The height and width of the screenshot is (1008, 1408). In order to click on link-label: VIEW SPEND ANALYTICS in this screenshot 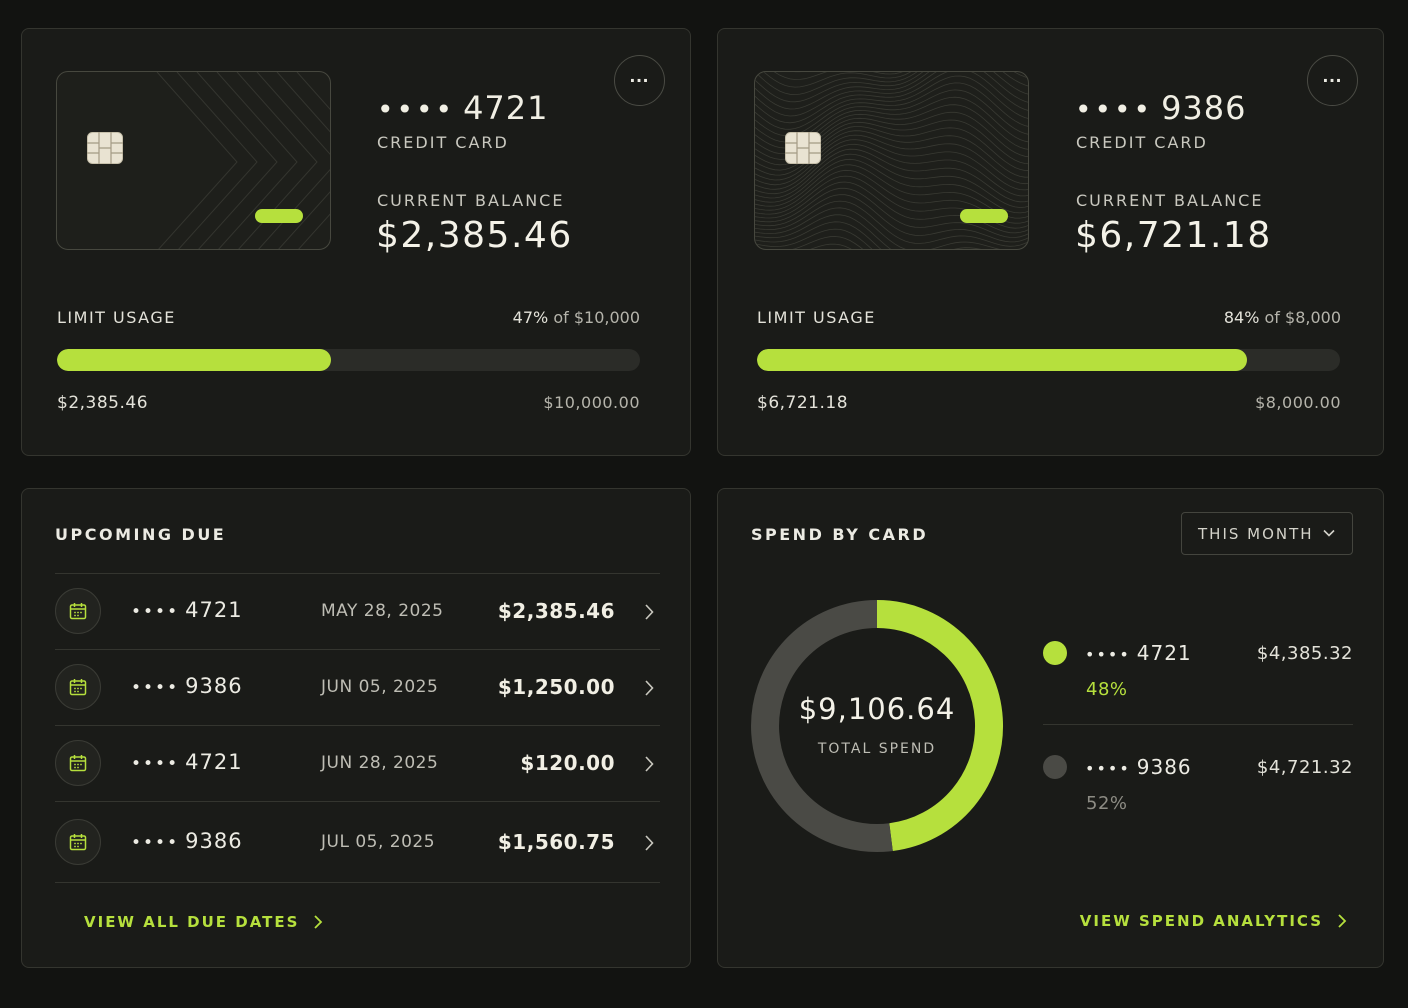, I will do `click(1201, 921)`.